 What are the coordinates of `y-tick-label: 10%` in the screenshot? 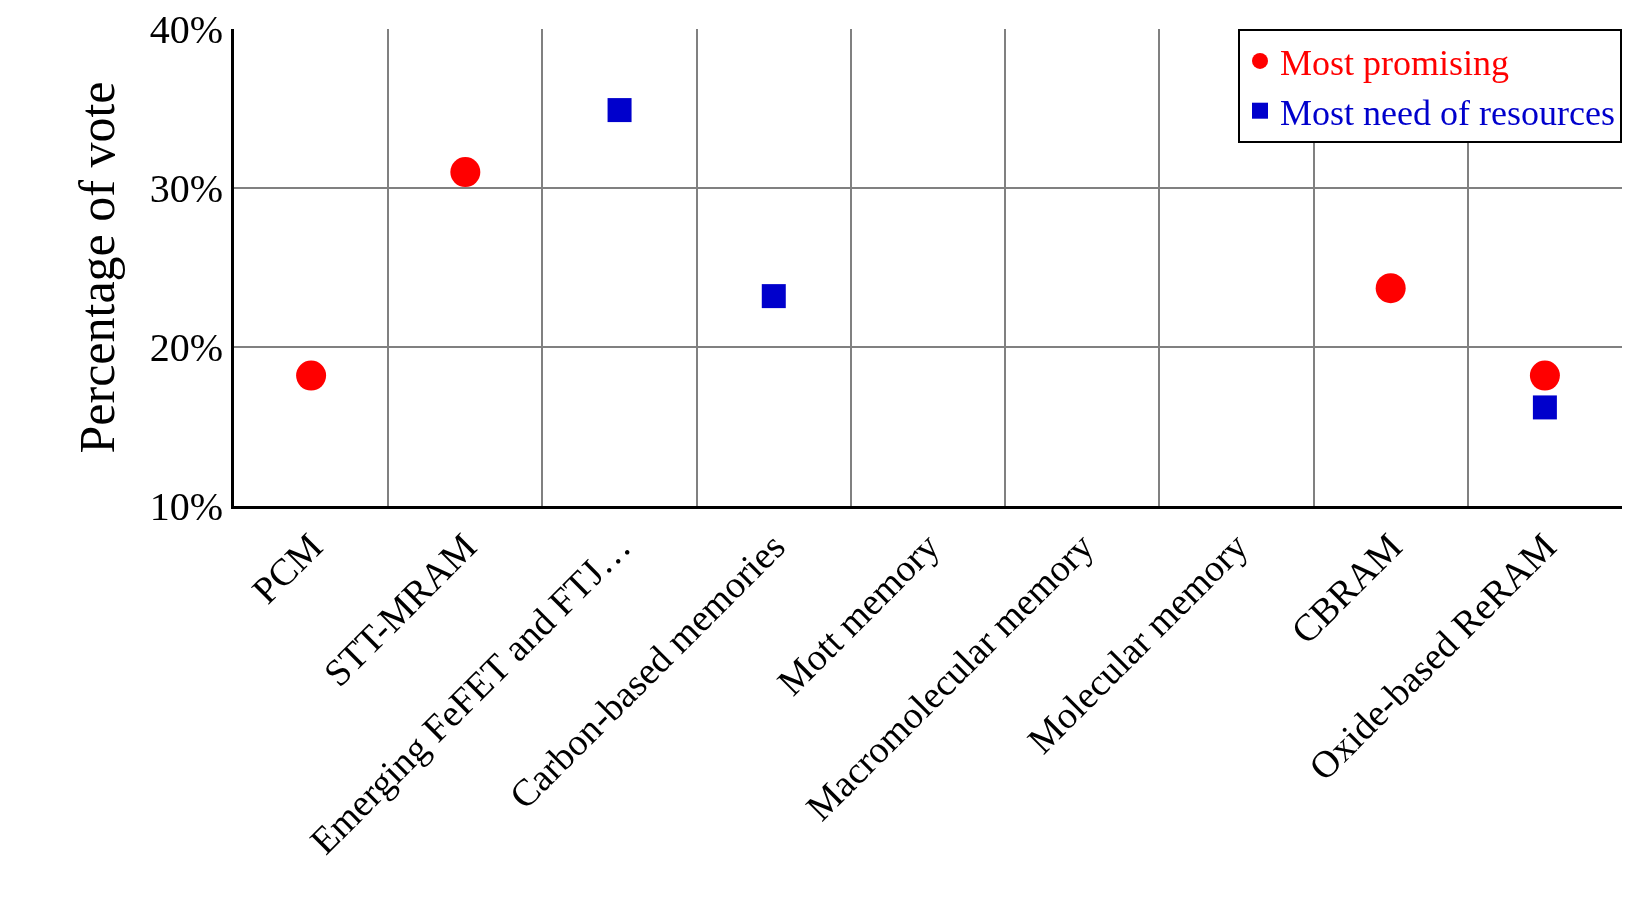 It's located at (186, 506).